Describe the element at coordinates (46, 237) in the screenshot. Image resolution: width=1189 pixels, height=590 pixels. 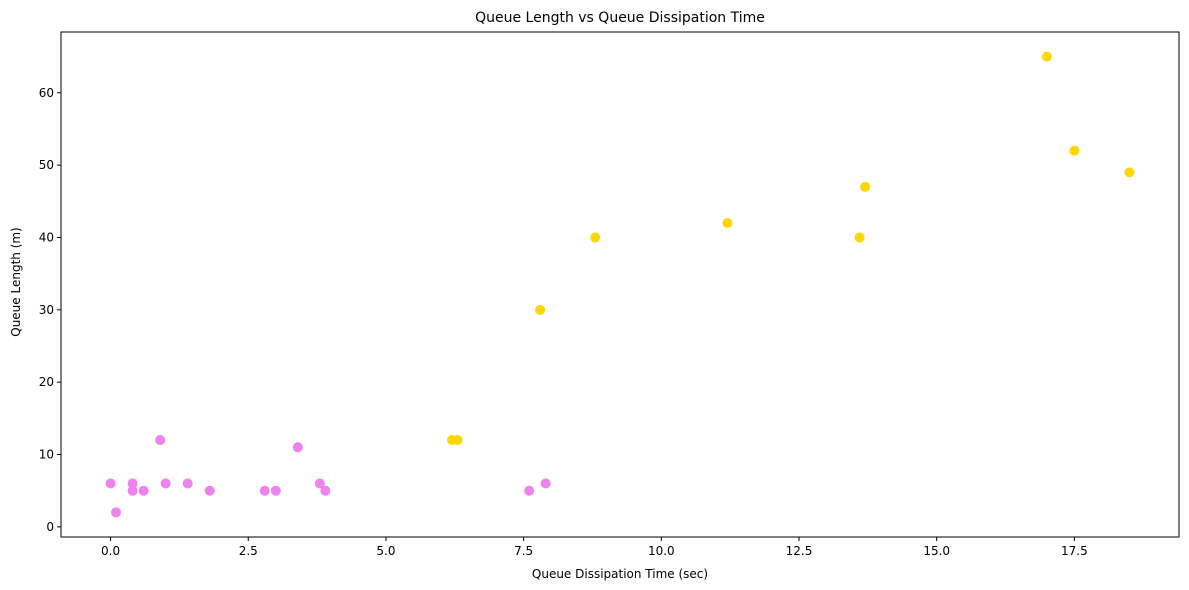
I see `y-tick-label: 40` at that location.